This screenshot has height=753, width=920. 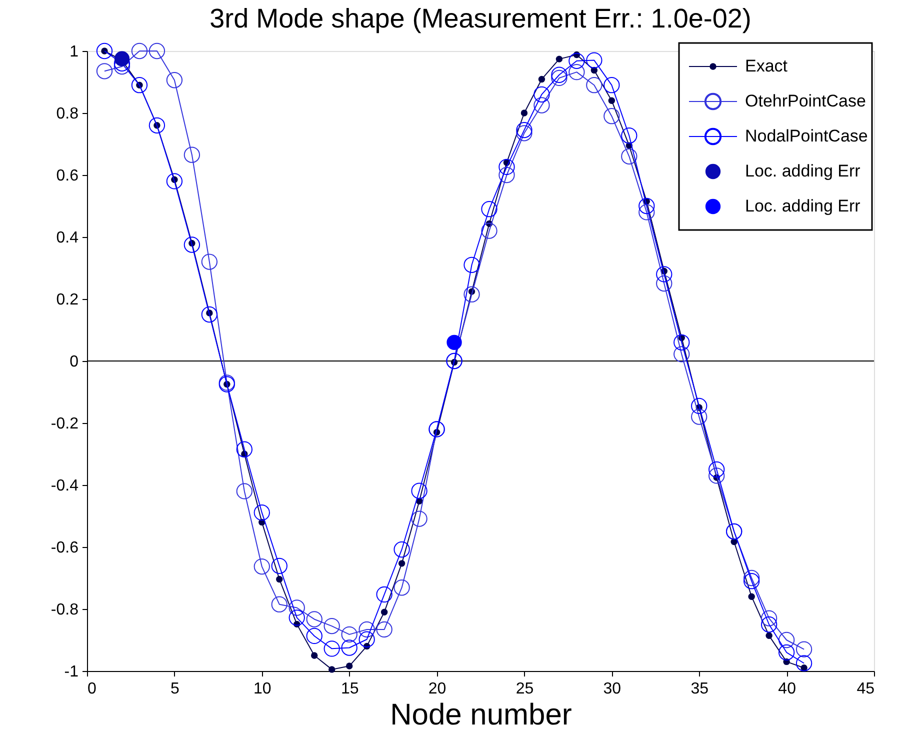 I want to click on legend-label: Exact, so click(x=766, y=66).